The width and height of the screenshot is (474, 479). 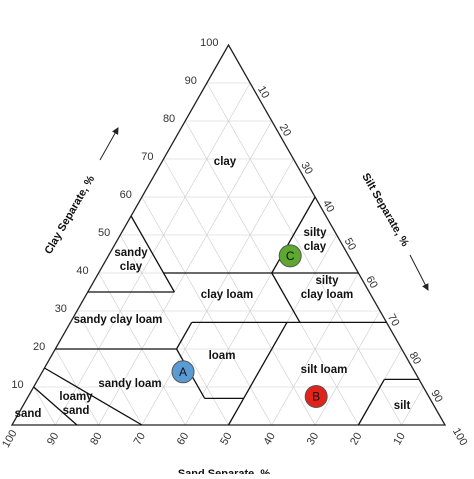 What do you see at coordinates (285, 130) in the screenshot?
I see `silt-tick-label: 20` at bounding box center [285, 130].